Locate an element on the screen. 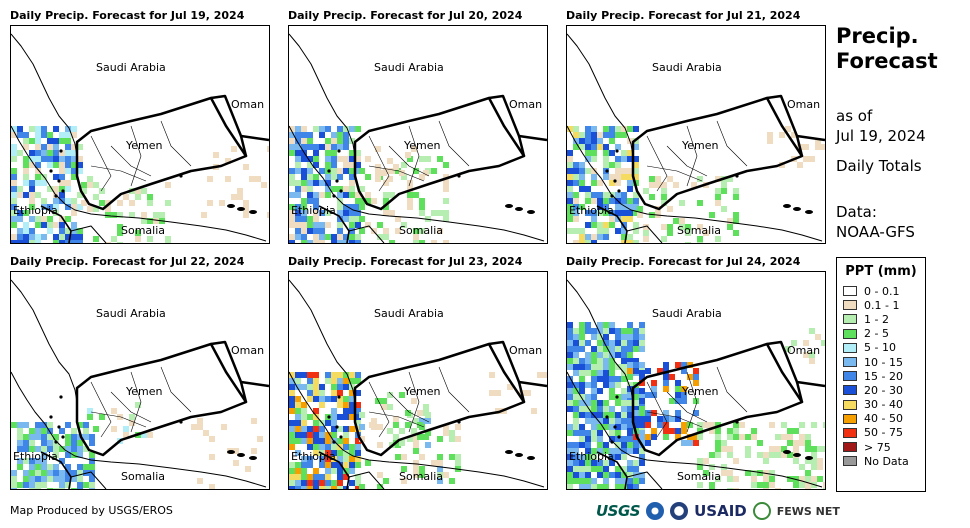  country-label-yemen: Yemen is located at coordinates (144, 391).